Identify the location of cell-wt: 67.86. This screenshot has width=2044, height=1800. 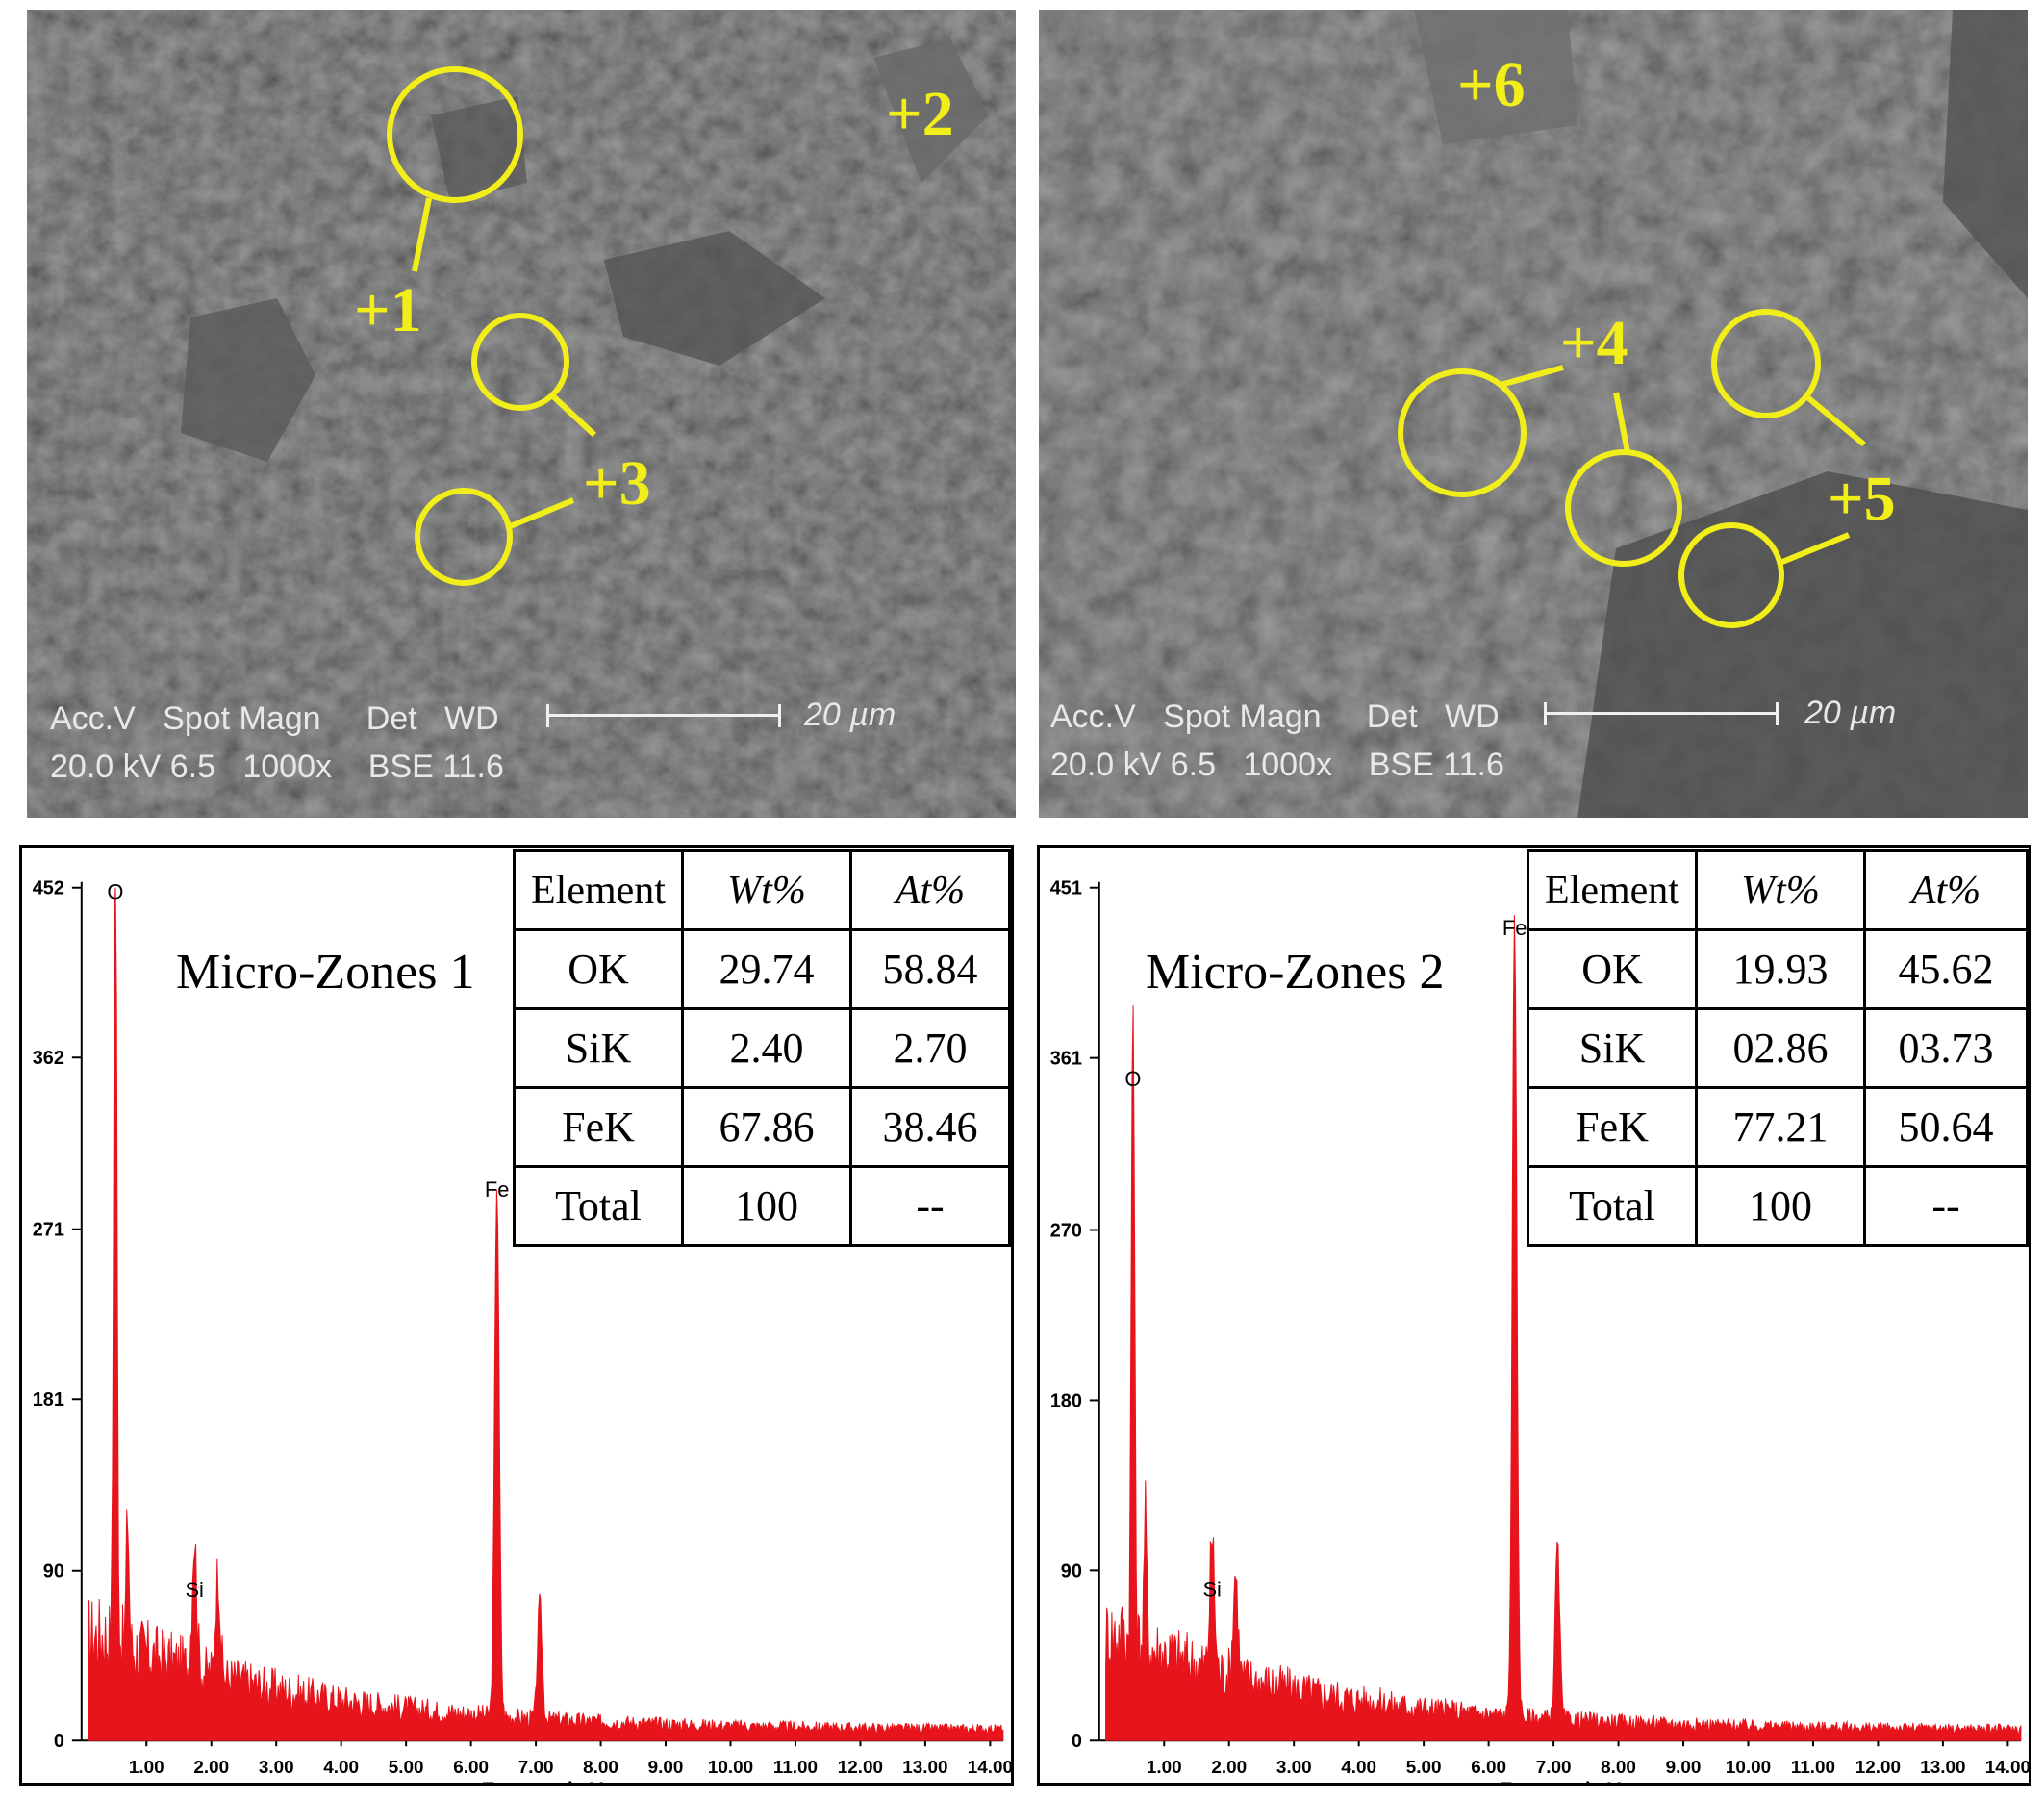
(766, 1127).